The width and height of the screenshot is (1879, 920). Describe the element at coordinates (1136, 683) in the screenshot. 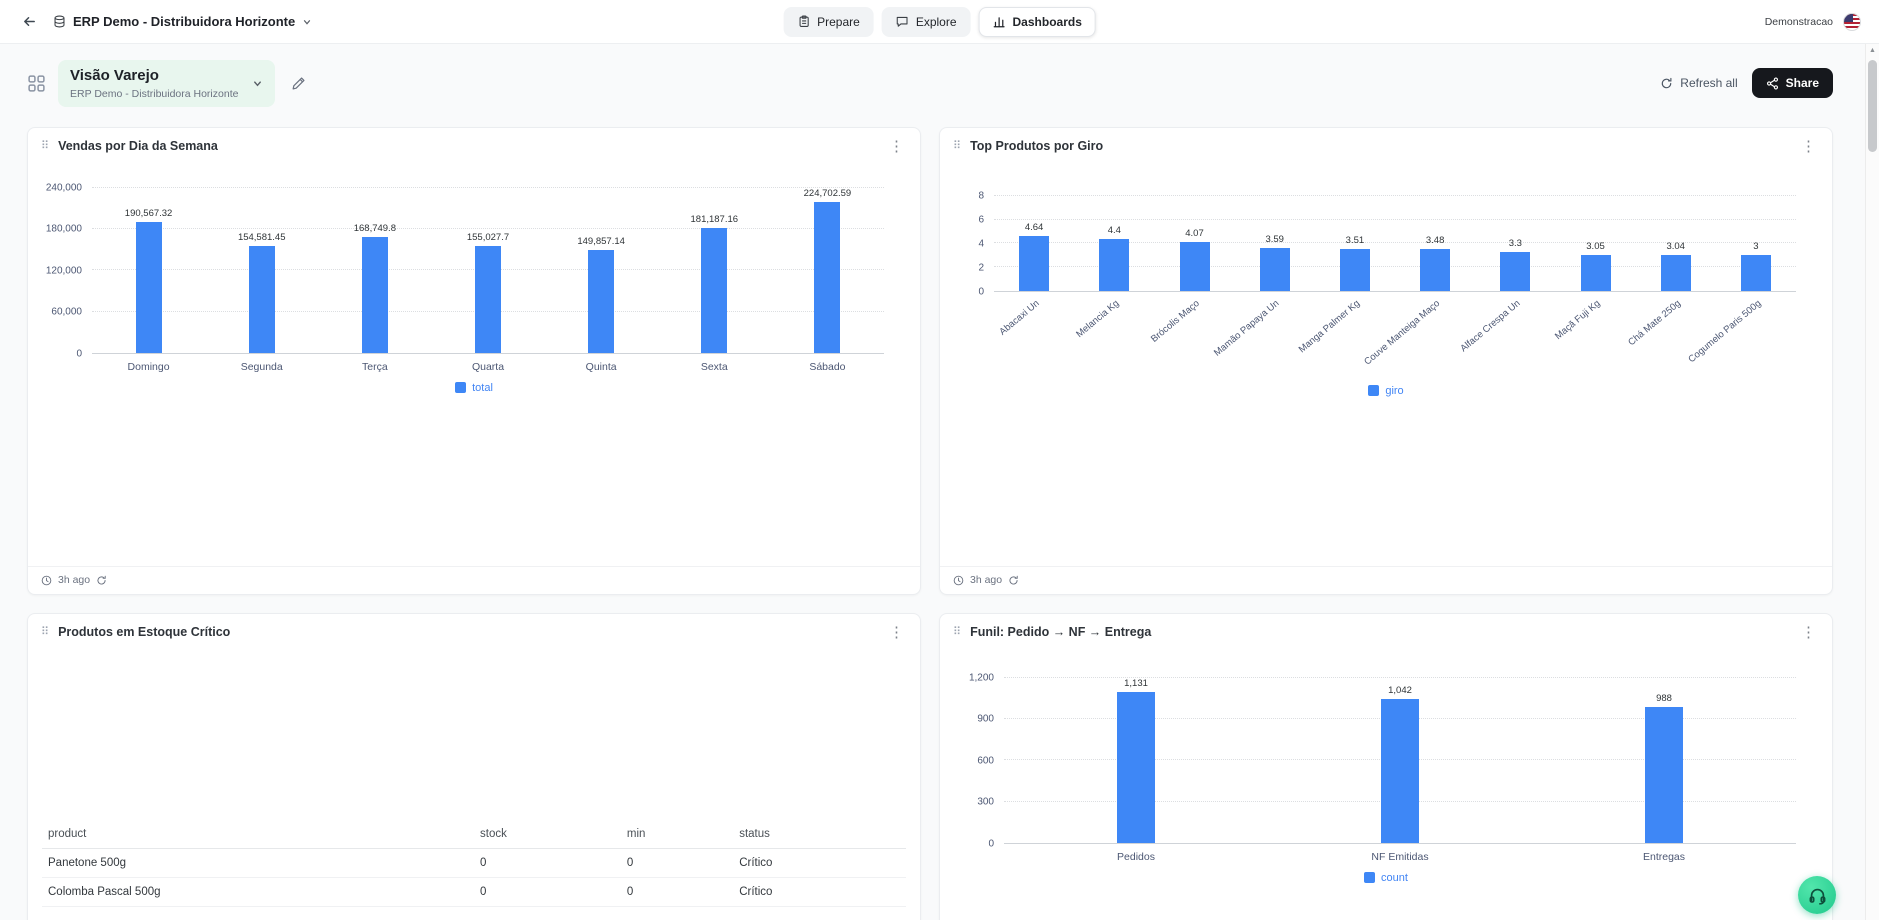

I see `bar-value-label: 1,131` at that location.